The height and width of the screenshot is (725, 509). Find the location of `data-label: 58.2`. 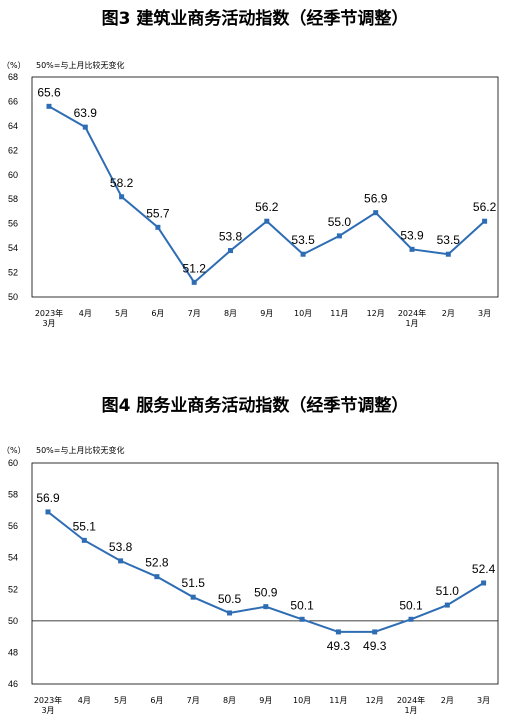

data-label: 58.2 is located at coordinates (122, 183).